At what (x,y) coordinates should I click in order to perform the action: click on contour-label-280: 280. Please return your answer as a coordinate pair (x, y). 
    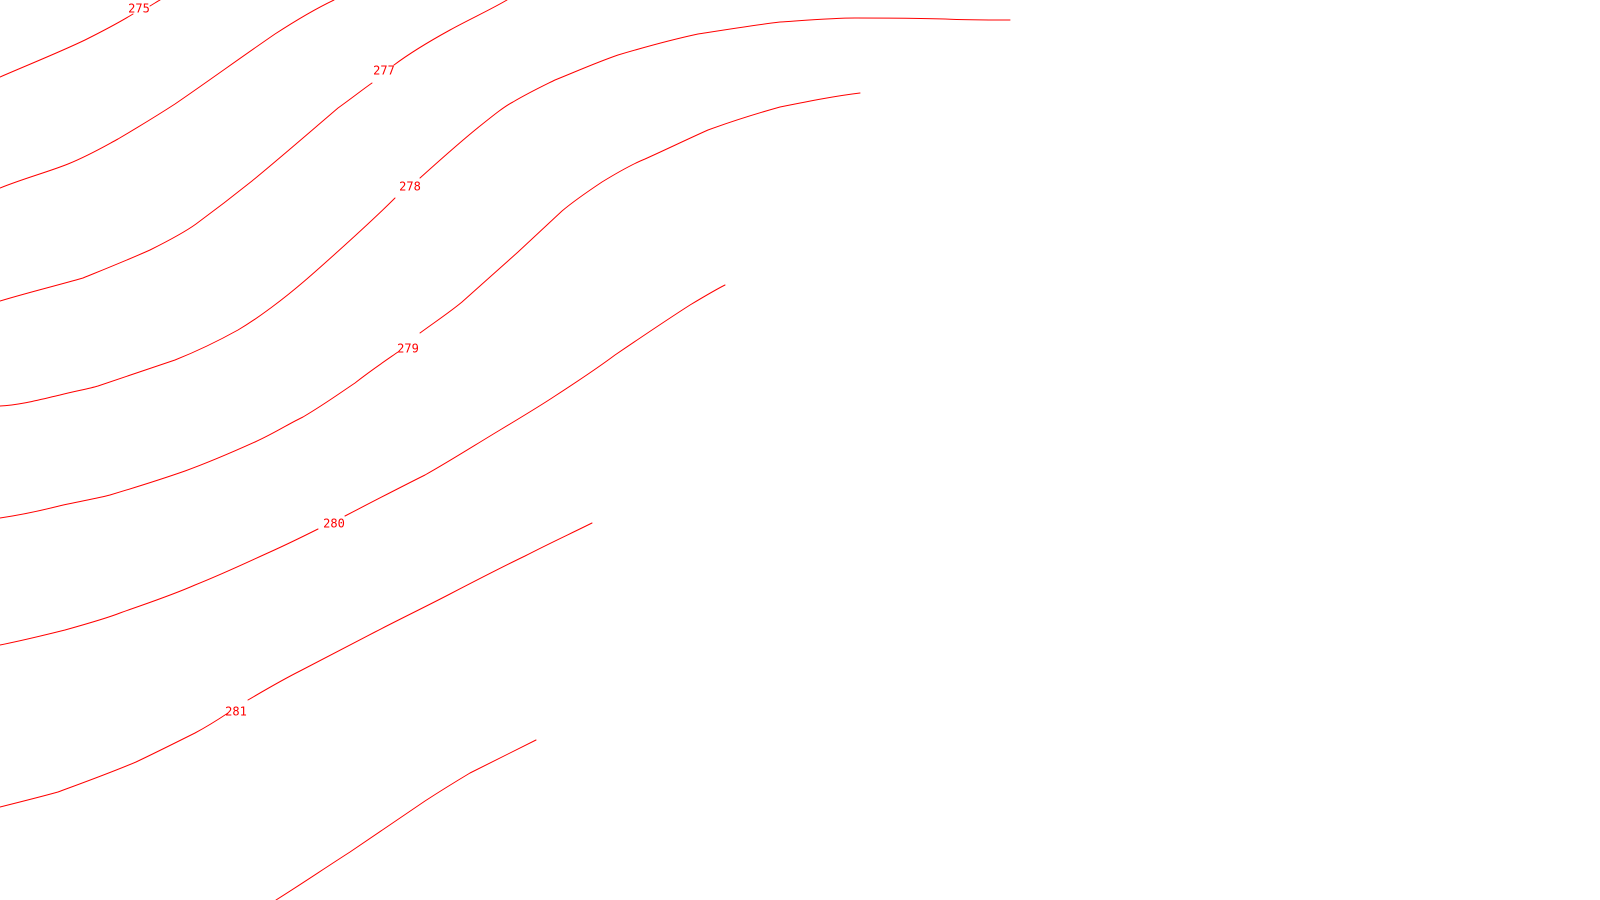
    Looking at the image, I should click on (334, 524).